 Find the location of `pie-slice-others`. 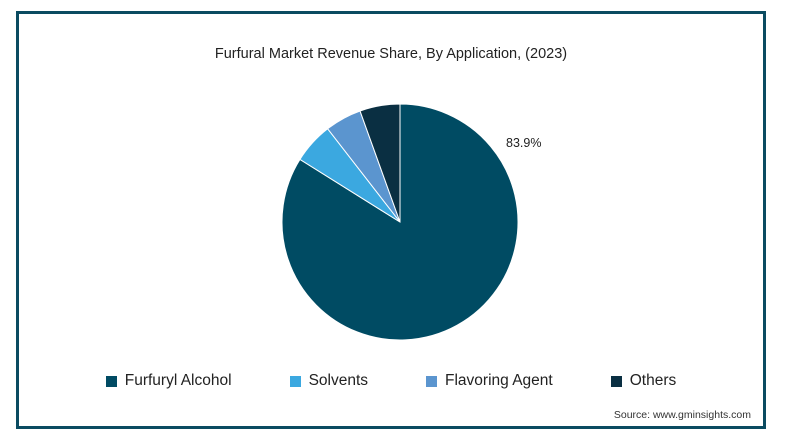

pie-slice-others is located at coordinates (380, 163).